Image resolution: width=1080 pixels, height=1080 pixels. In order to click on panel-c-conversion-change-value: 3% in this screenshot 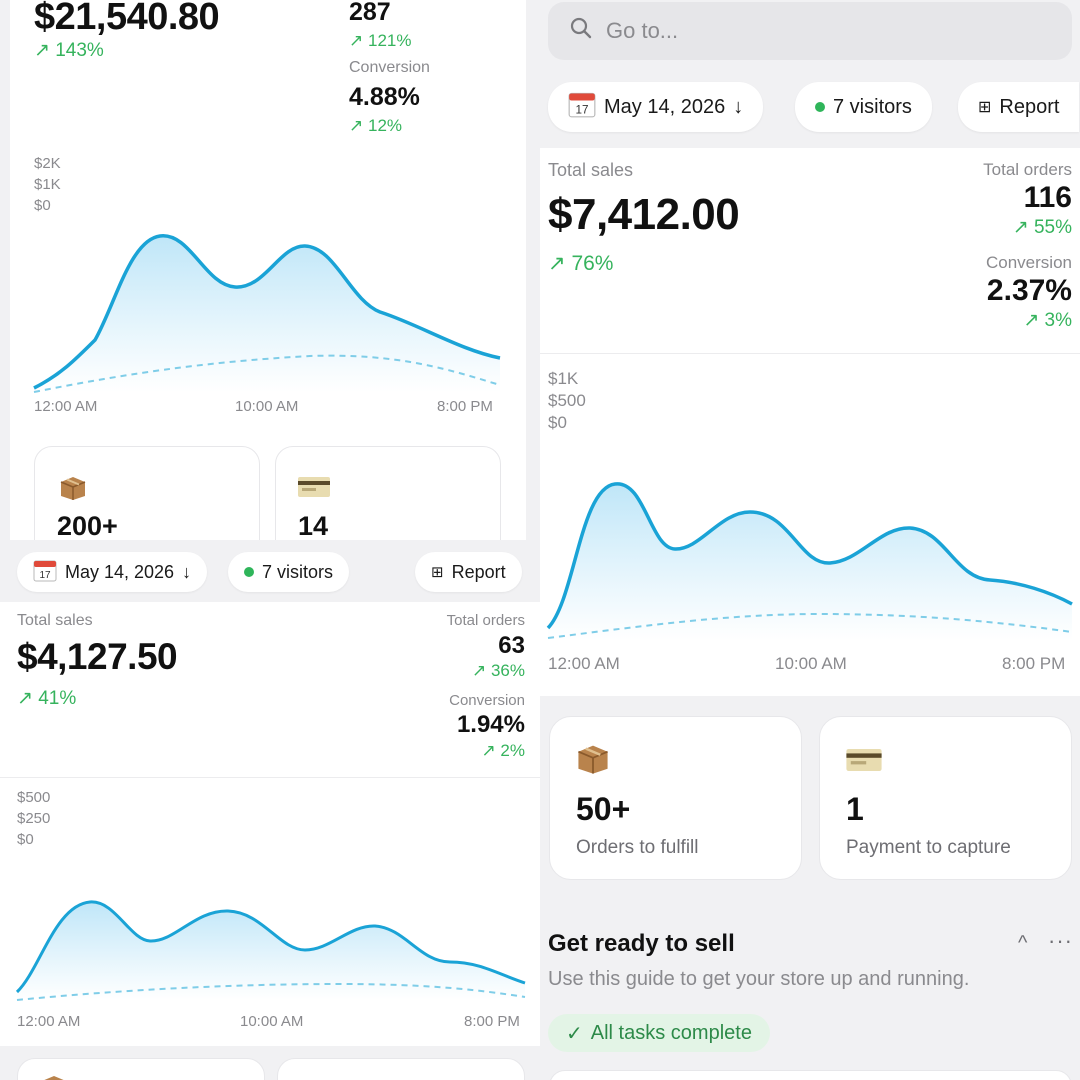, I will do `click(1058, 320)`.